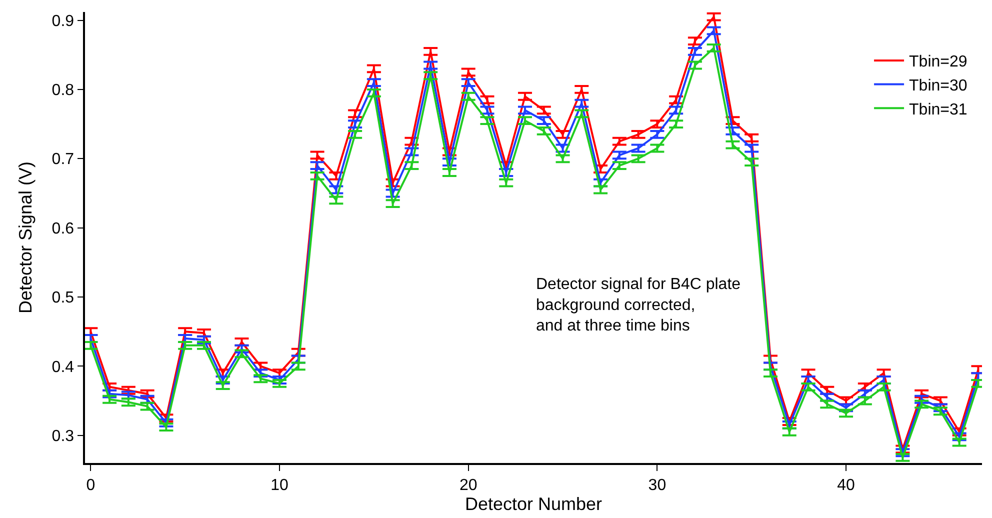 The width and height of the screenshot is (992, 518). I want to click on y-tick-label: 0.3, so click(63, 436).